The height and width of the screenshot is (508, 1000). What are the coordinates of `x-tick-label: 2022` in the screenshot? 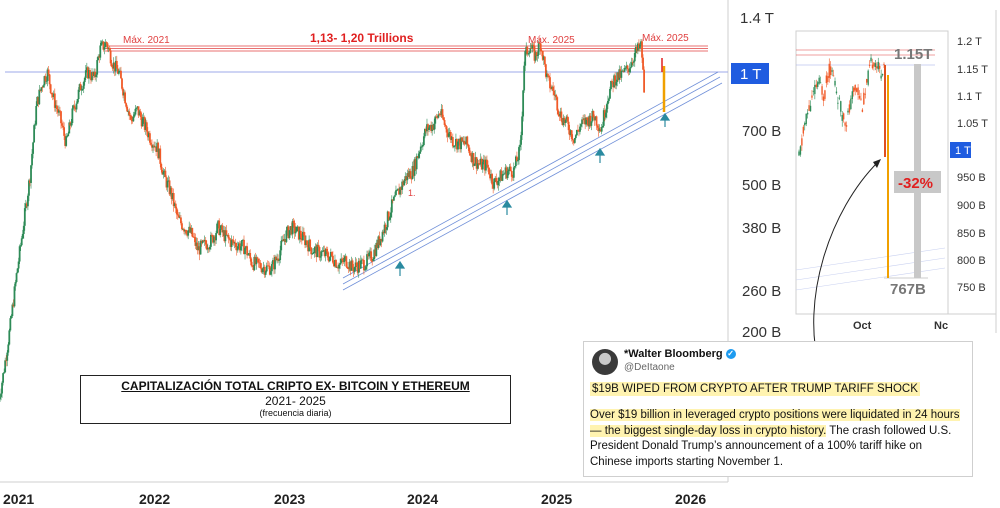 It's located at (154, 499).